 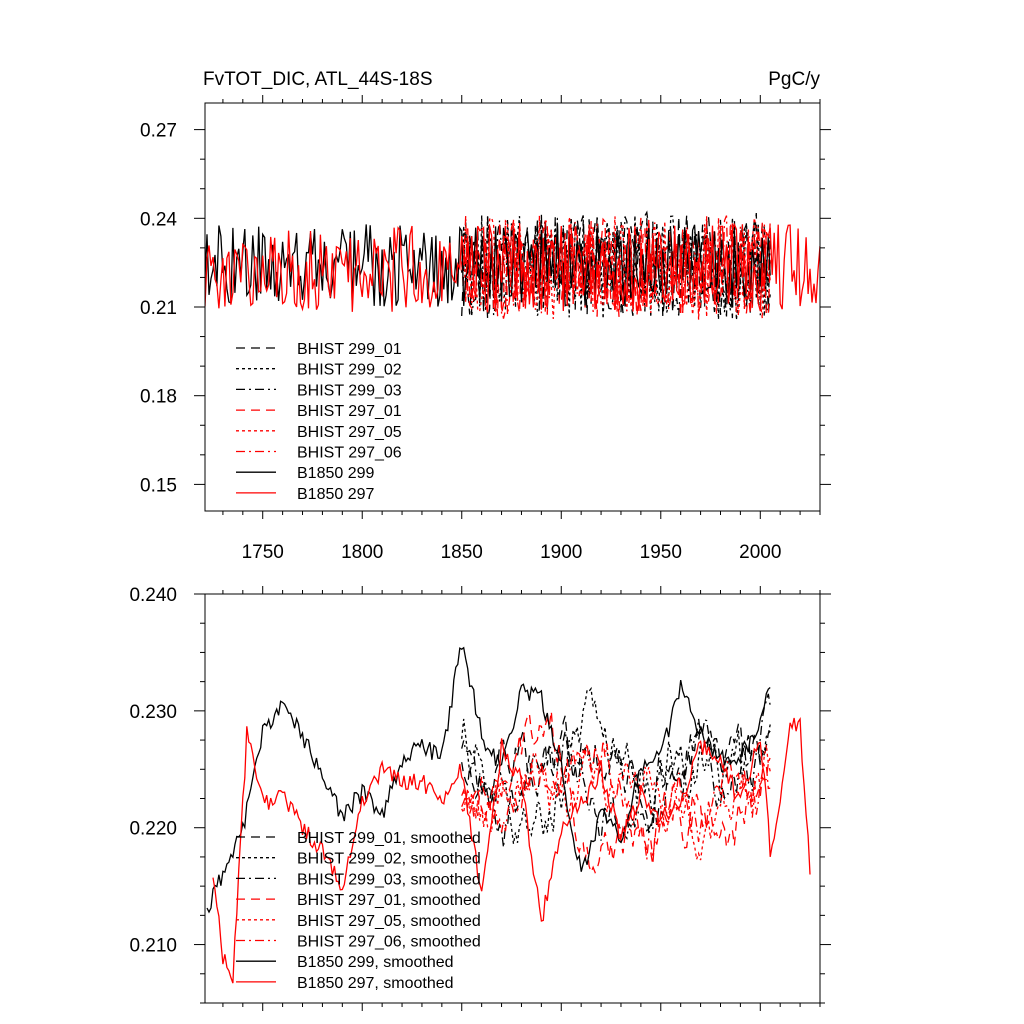 What do you see at coordinates (462, 552) in the screenshot?
I see `x-tick-label: 1850` at bounding box center [462, 552].